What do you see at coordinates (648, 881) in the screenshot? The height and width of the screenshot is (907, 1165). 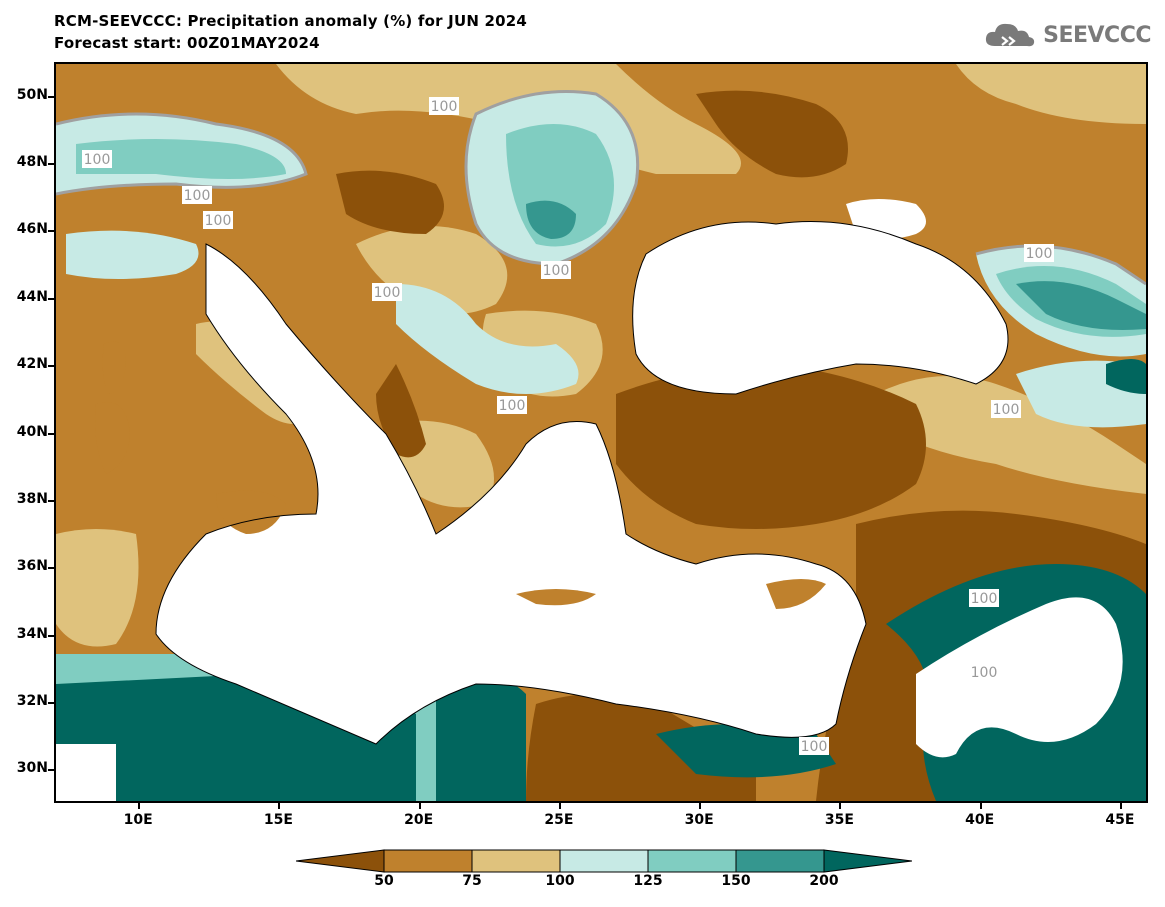 I see `colorbar-tick-label: 125` at bounding box center [648, 881].